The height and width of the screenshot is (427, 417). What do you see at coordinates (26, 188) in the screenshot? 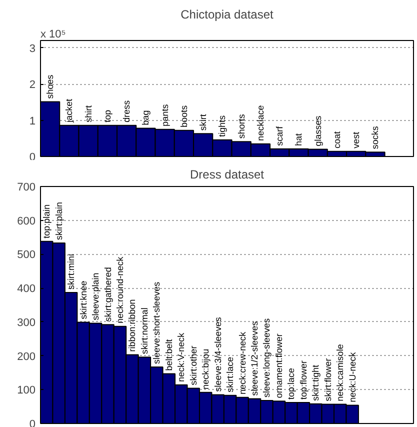
I see `y-tick-label: 700` at bounding box center [26, 188].